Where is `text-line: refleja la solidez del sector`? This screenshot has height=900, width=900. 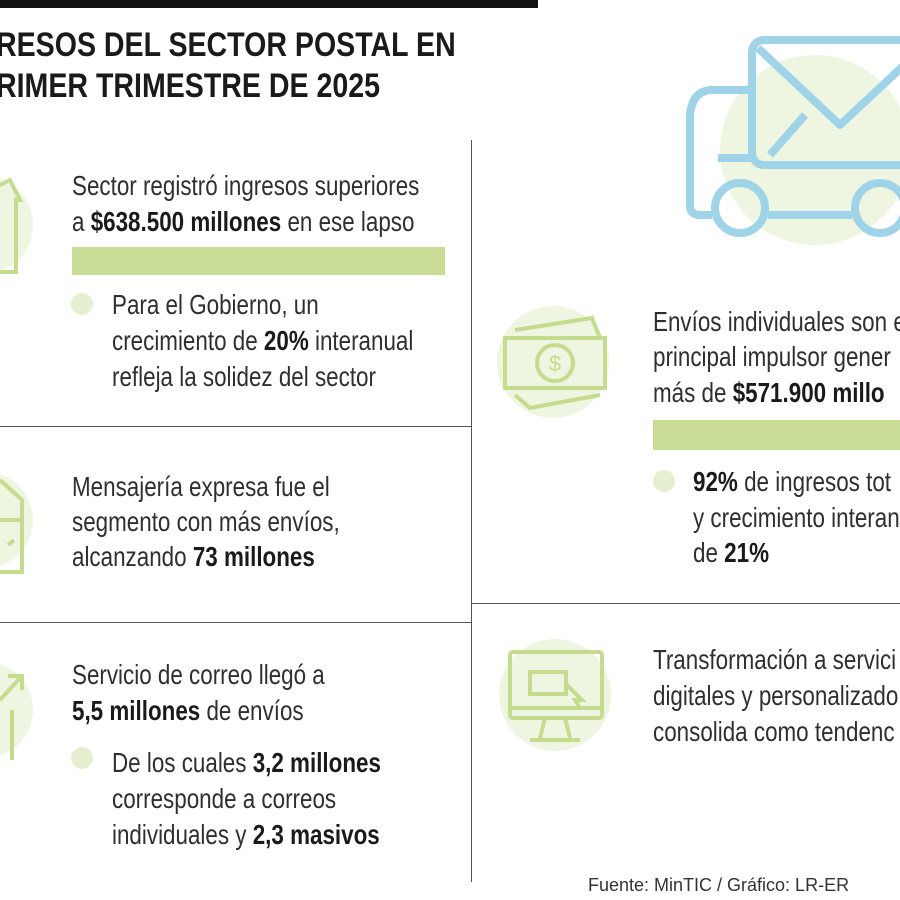
text-line: refleja la solidez del sector is located at coordinates (244, 377).